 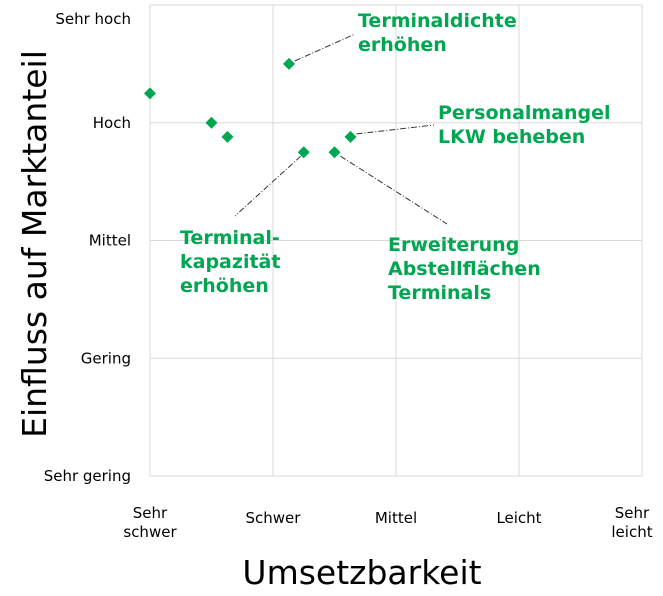 What do you see at coordinates (631, 522) in the screenshot?
I see `x-tick-label: Sehr leicht` at bounding box center [631, 522].